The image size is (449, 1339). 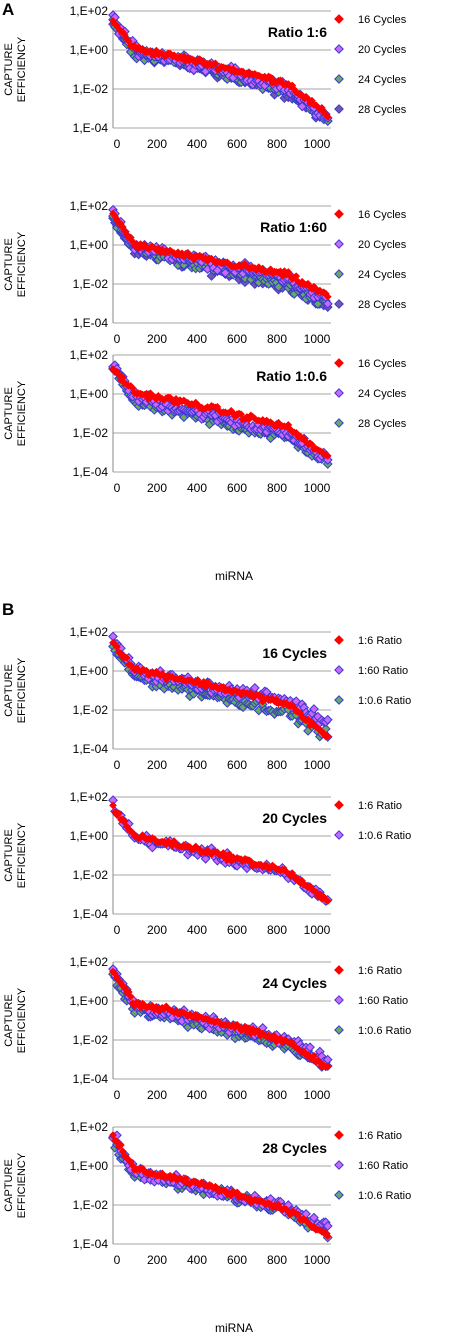 I want to click on legend: 16 Cycles 24 Cycles 28 Cycles, so click(x=370, y=394).